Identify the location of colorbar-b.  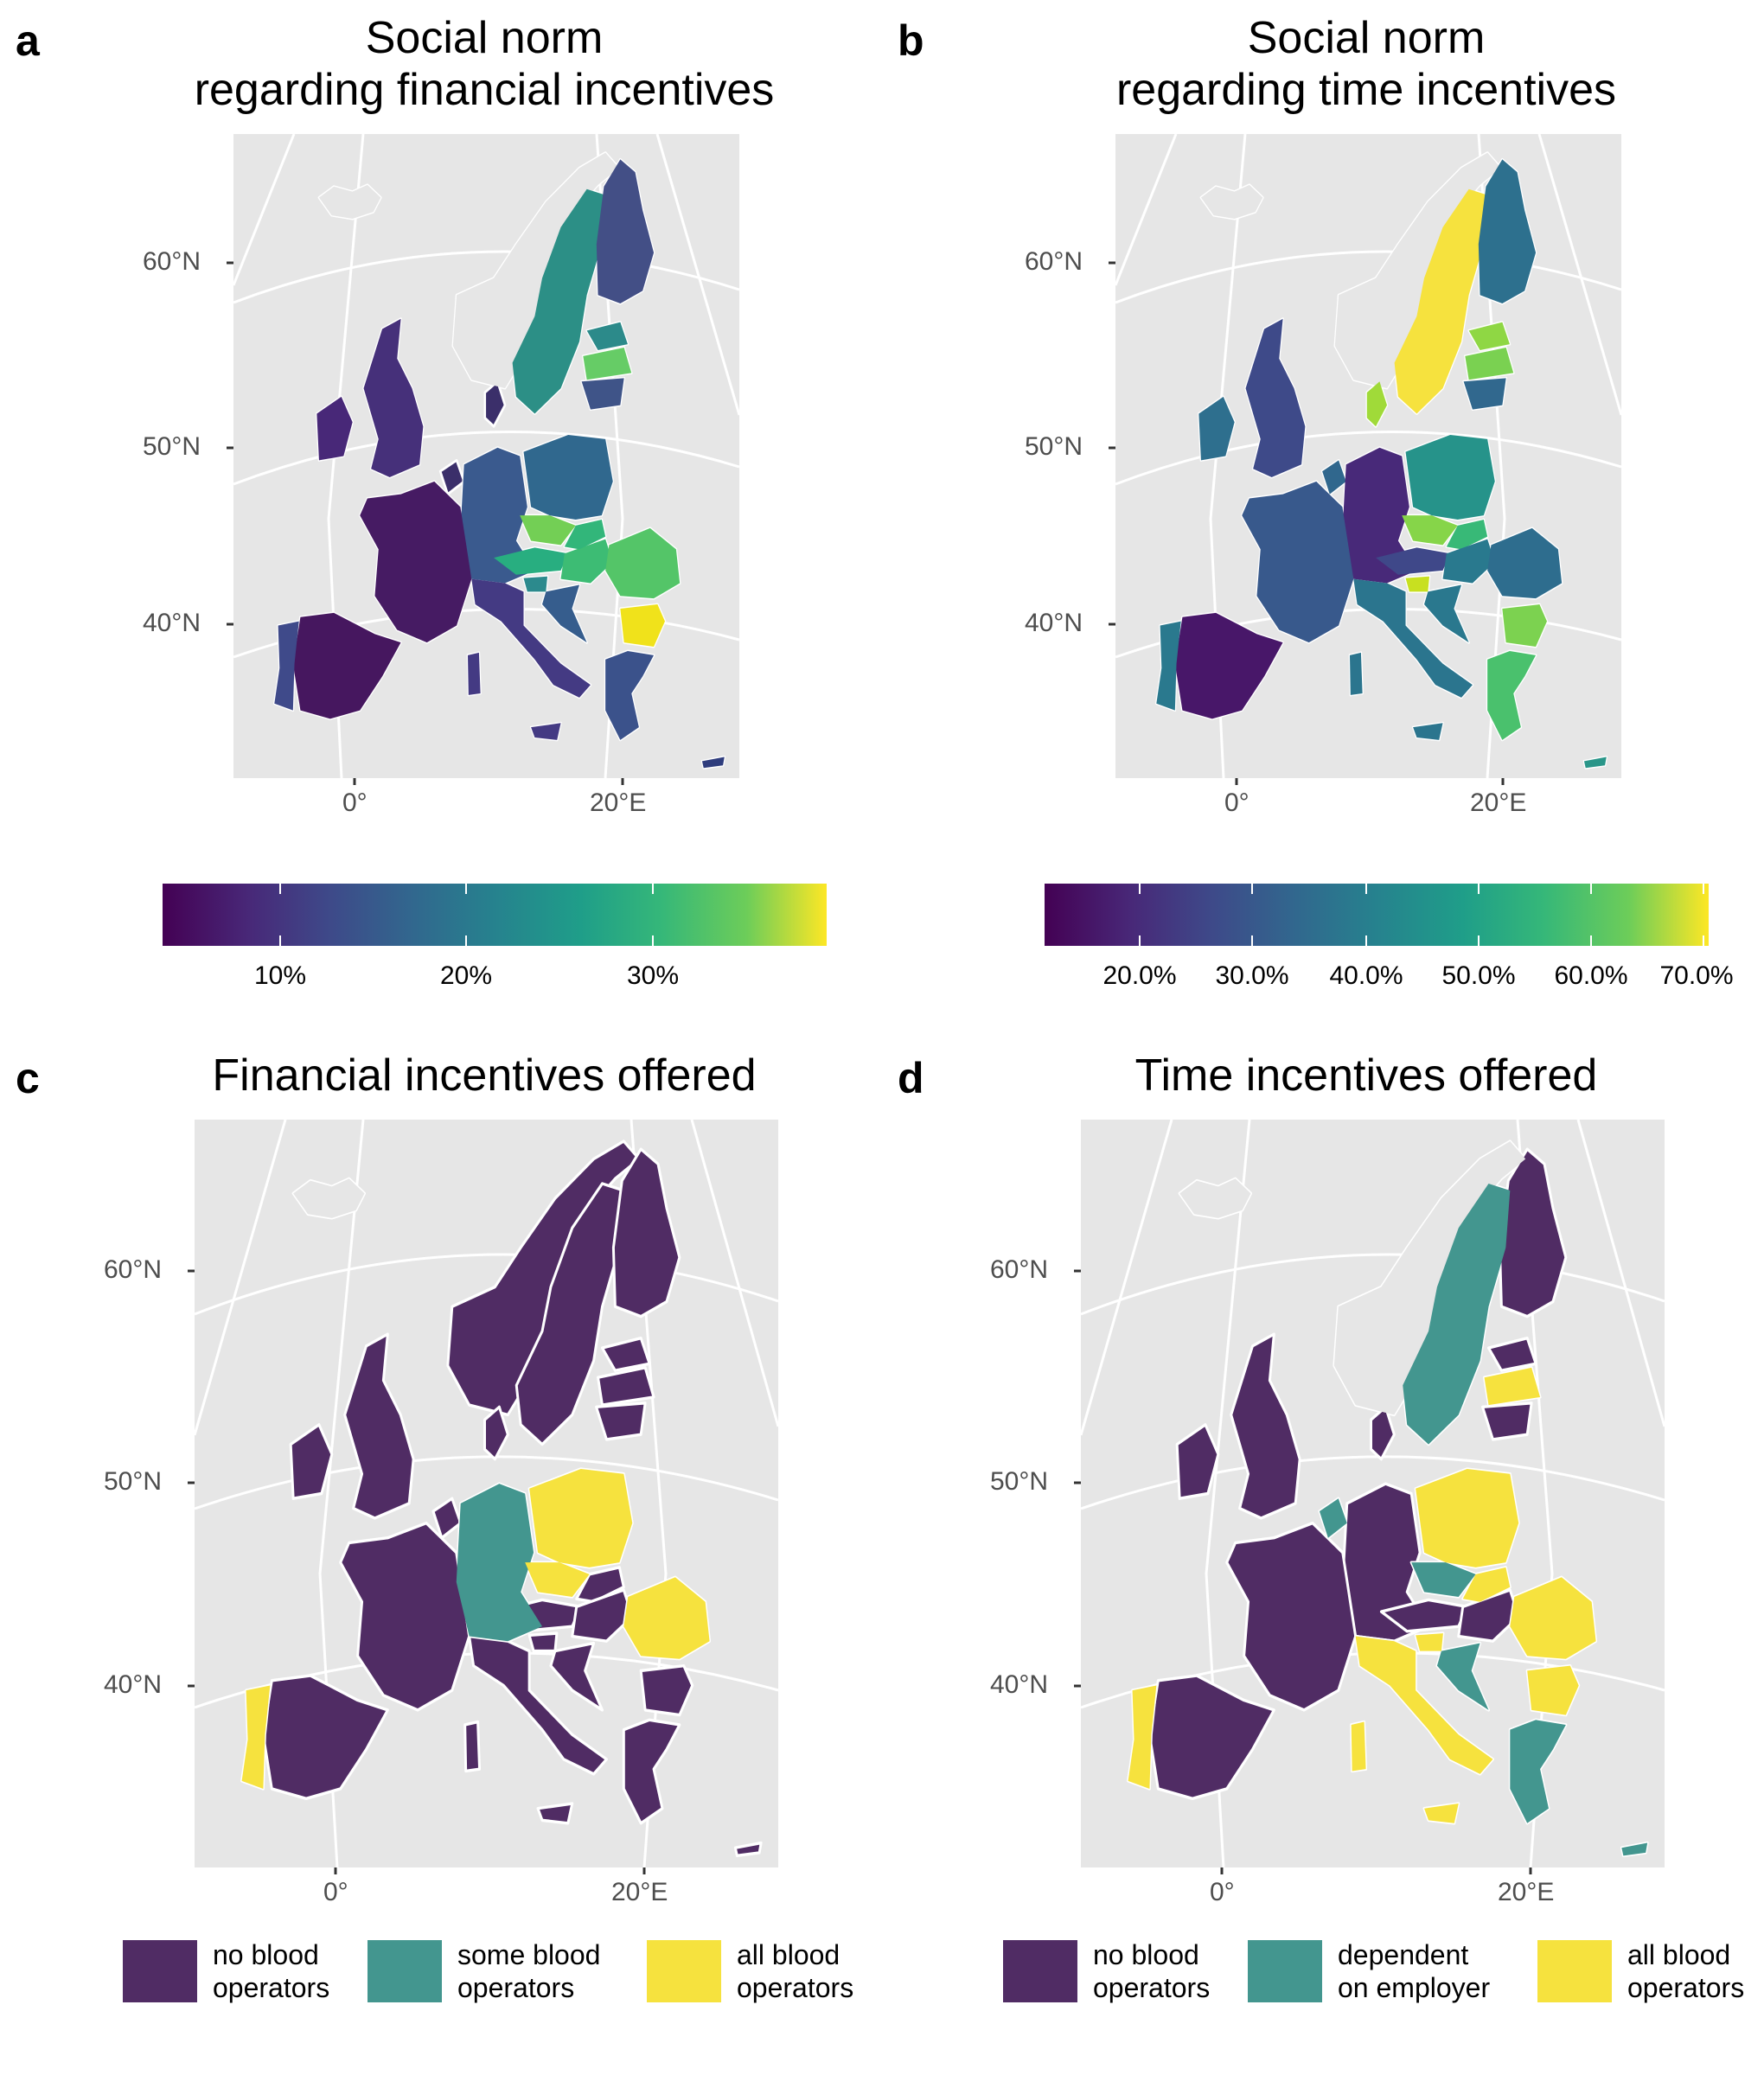
(1377, 915).